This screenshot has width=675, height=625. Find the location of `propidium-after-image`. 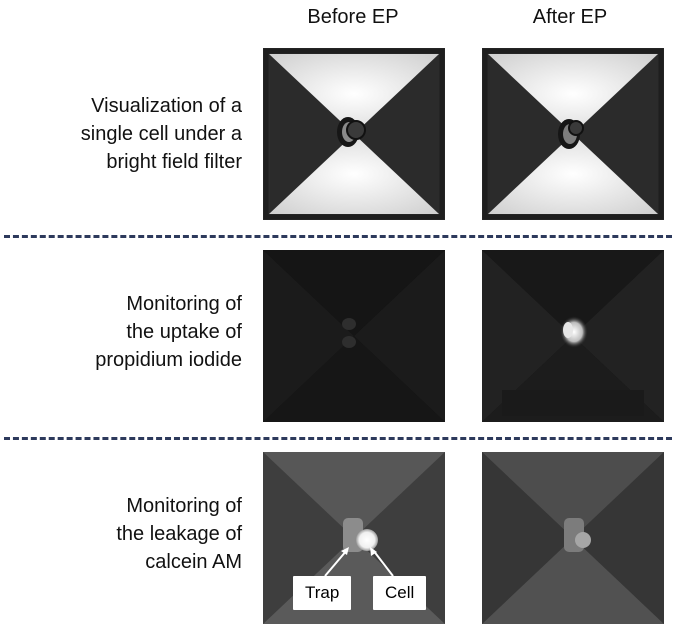

propidium-after-image is located at coordinates (573, 336).